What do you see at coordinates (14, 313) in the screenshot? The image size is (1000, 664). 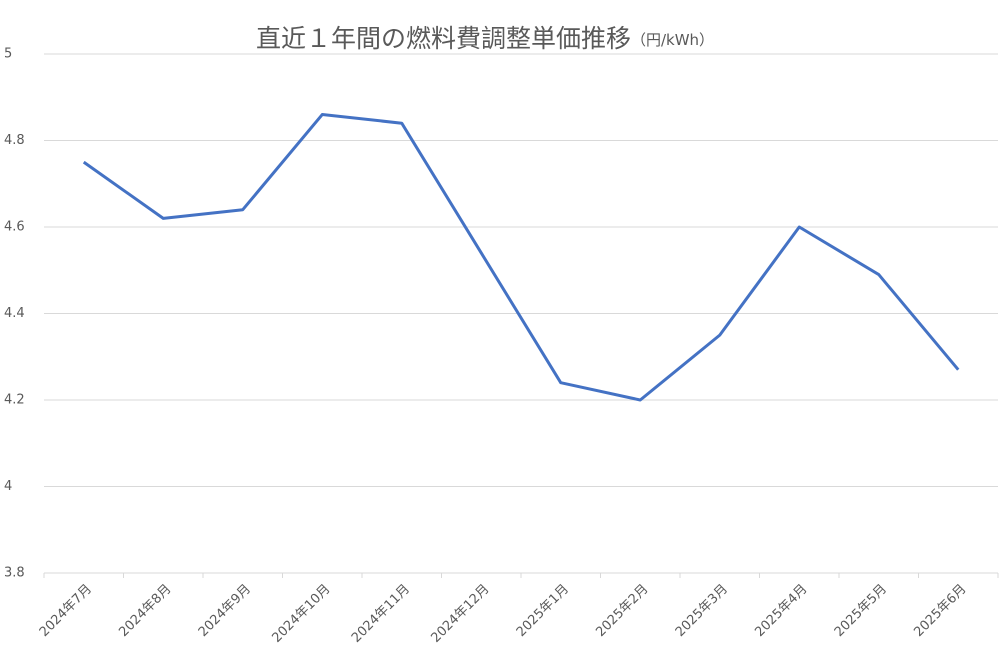 I see `y-tick-label: 4.4` at bounding box center [14, 313].